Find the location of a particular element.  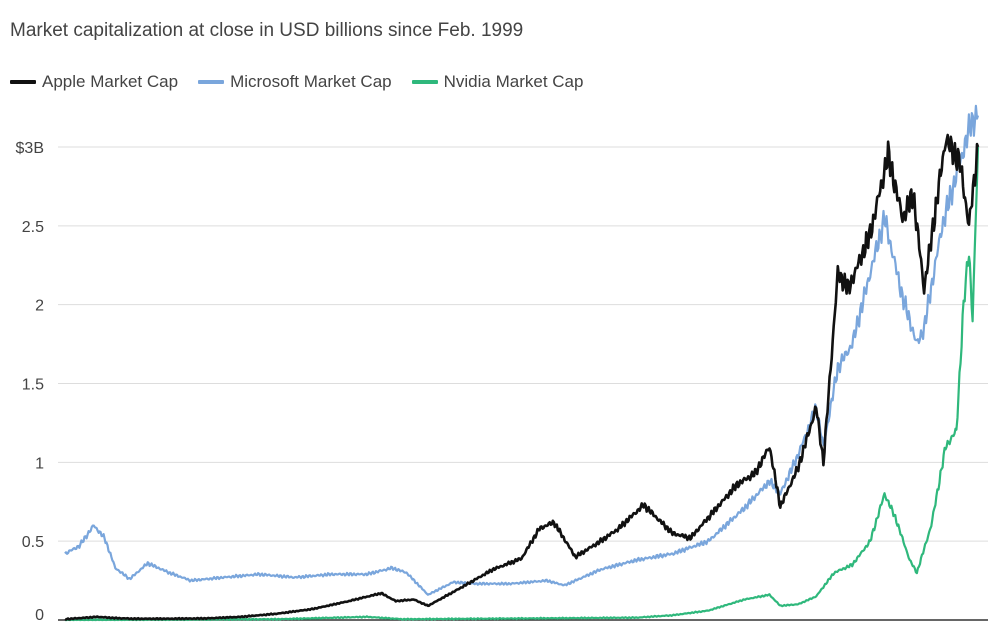

legend-label-apple: Apple Market Cap is located at coordinates (110, 81).